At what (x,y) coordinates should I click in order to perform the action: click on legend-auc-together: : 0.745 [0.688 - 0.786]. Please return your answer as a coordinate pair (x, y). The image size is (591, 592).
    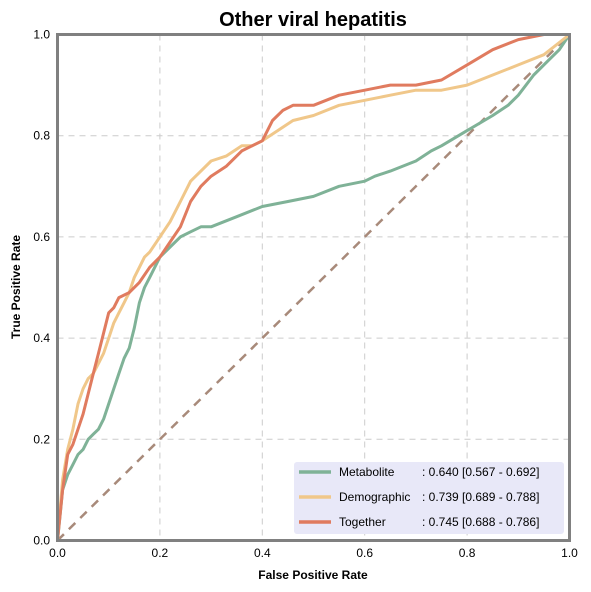
    Looking at the image, I should click on (480, 522).